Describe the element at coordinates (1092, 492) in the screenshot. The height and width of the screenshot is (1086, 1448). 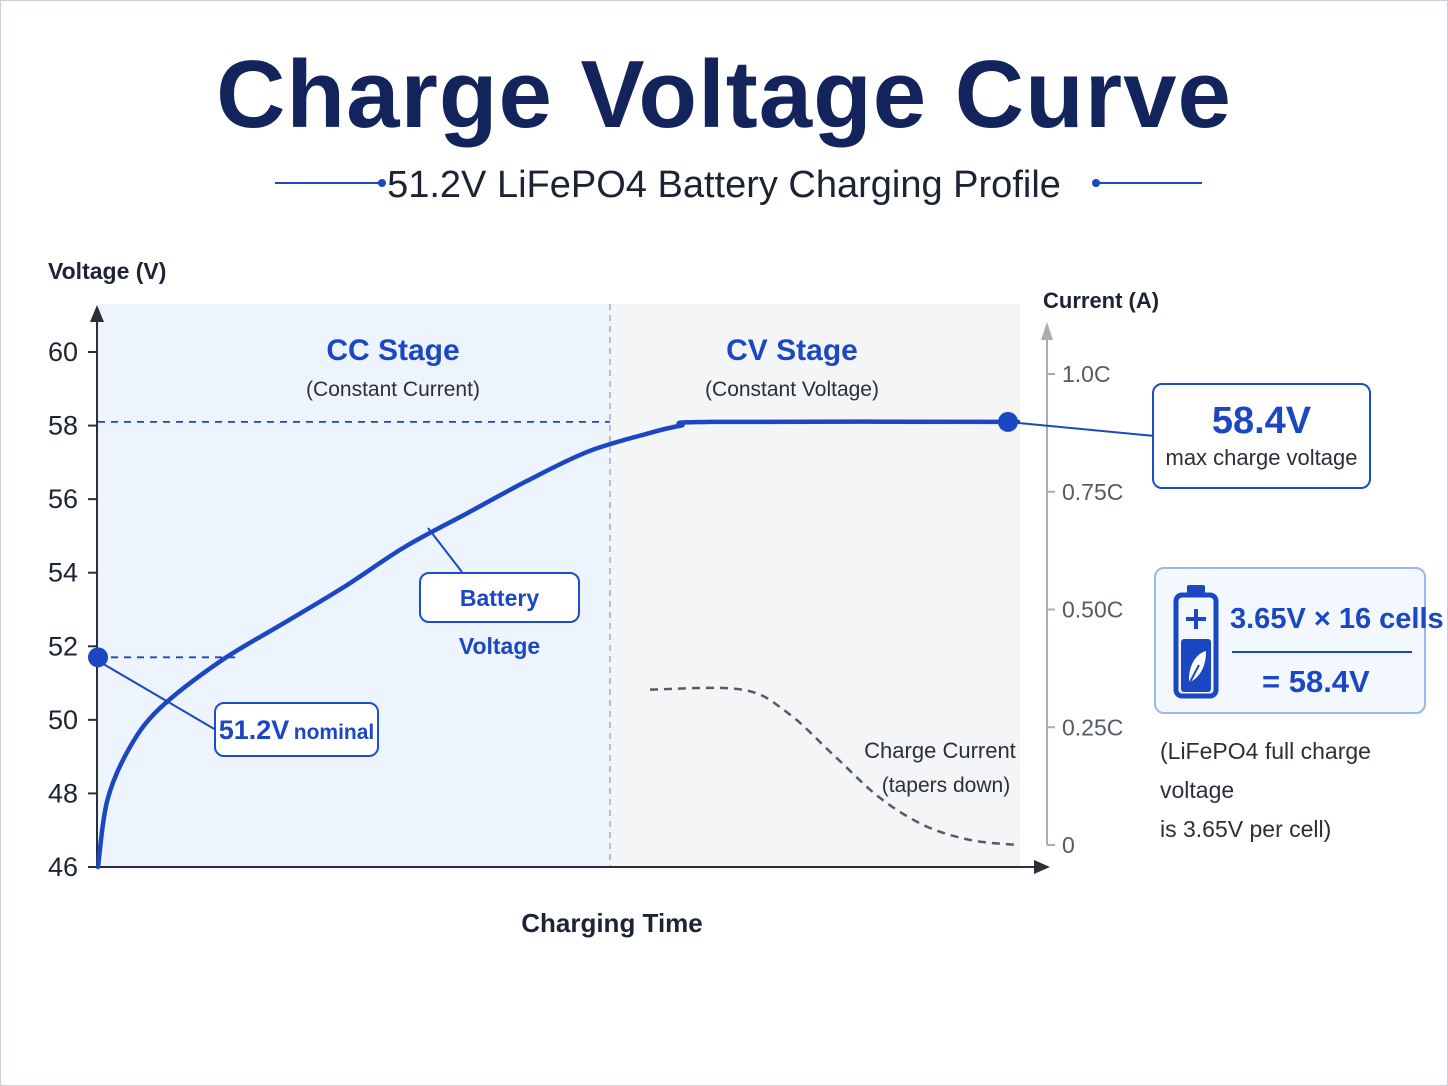
I see `y2-tick-label: 0.75C` at that location.